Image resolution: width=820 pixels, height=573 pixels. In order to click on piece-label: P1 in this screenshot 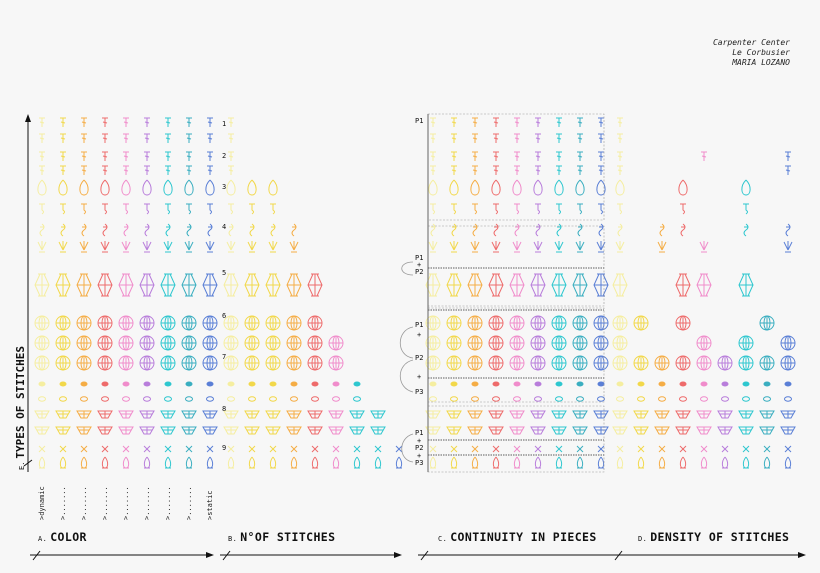, I will do `click(419, 433)`.